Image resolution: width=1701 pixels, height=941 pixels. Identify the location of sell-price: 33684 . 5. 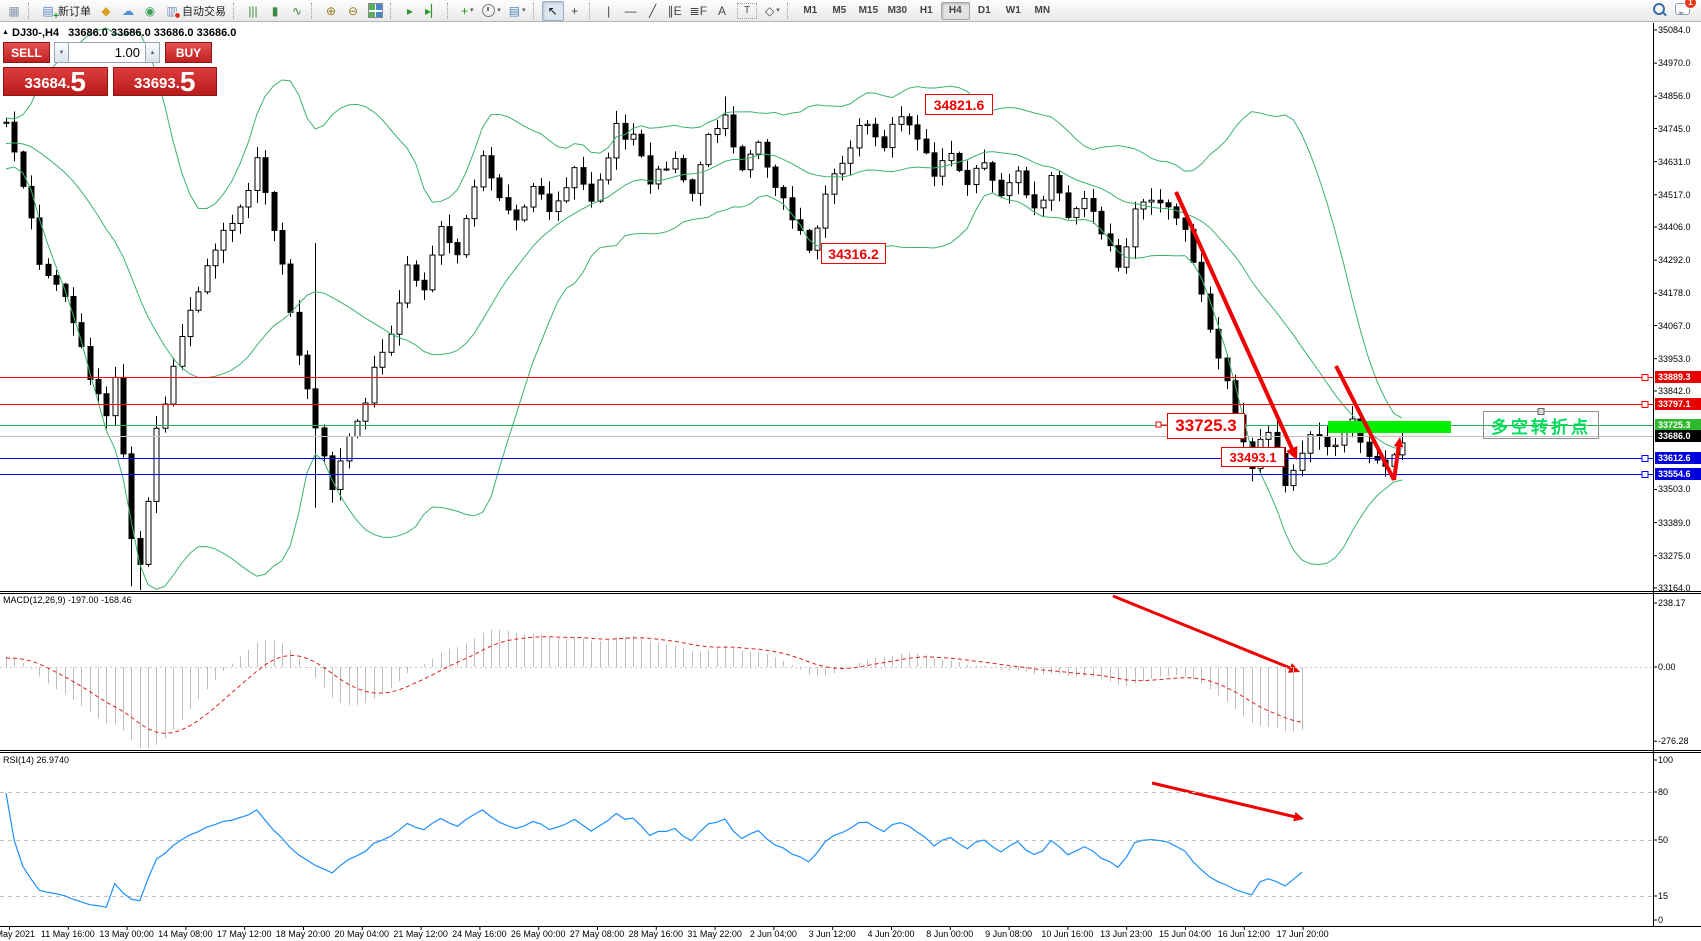
(55, 81).